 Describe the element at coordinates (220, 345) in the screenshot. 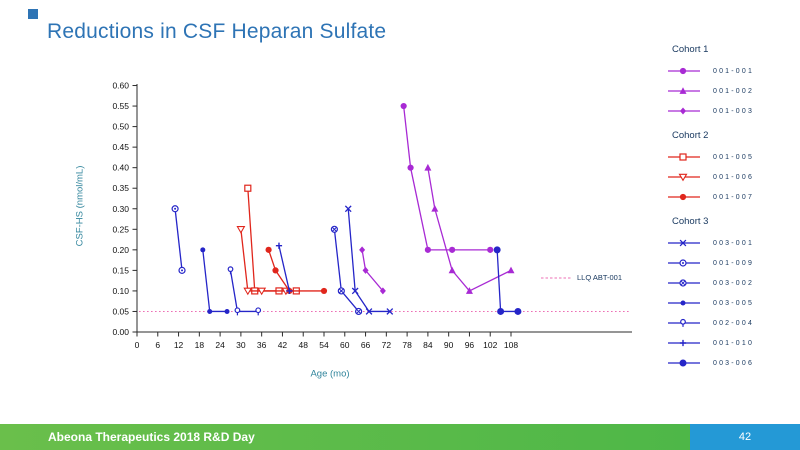

I see `x-tick-label: 24` at that location.